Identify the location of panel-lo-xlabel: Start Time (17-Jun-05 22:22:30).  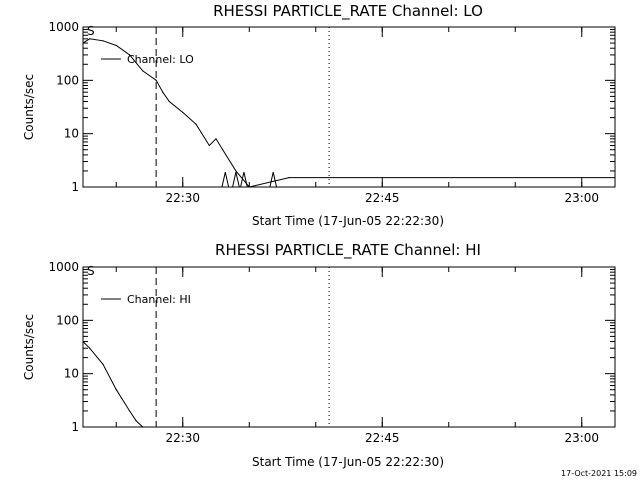
(348, 221).